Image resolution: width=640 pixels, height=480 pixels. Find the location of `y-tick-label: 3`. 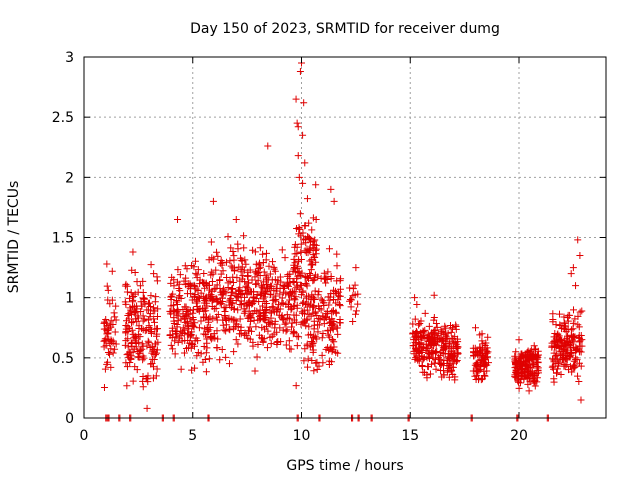

y-tick-label: 3 is located at coordinates (69, 58).